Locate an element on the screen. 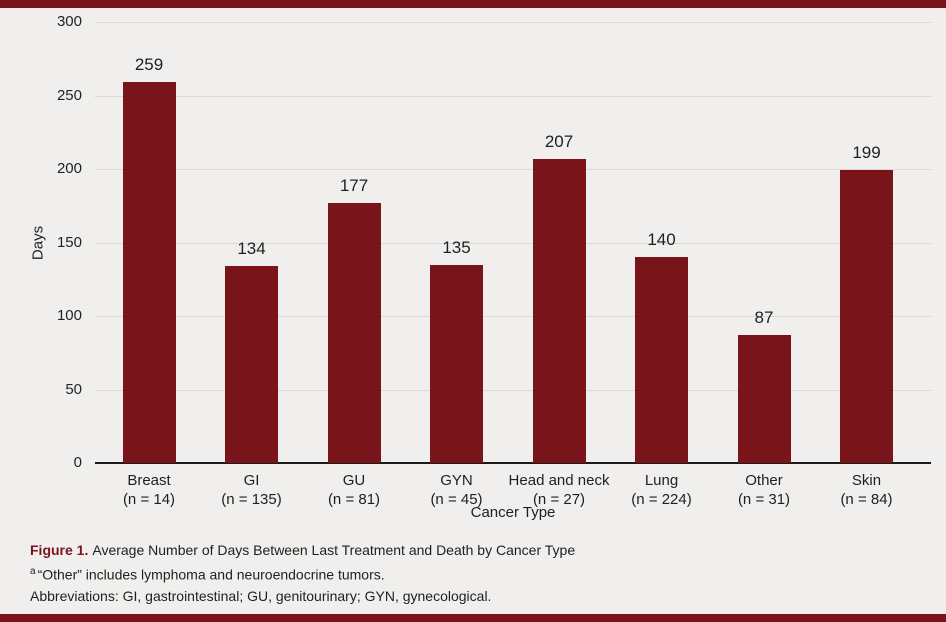 The height and width of the screenshot is (622, 946). bar-skin is located at coordinates (866, 316).